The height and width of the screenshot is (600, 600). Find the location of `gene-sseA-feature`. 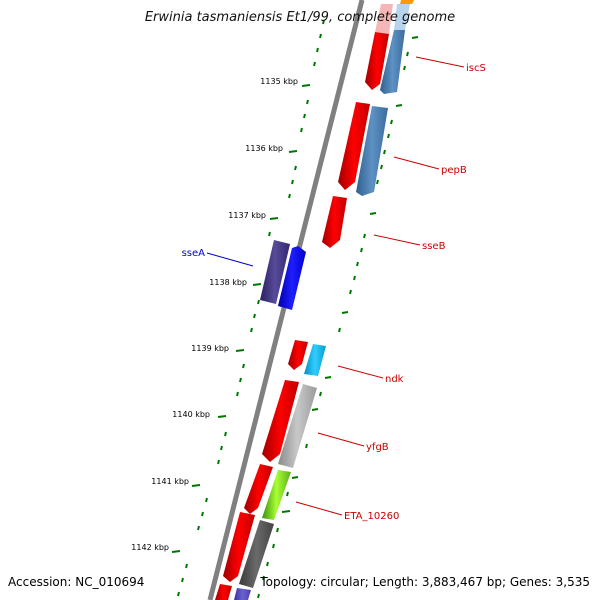

gene-sseA-feature is located at coordinates (275, 272).